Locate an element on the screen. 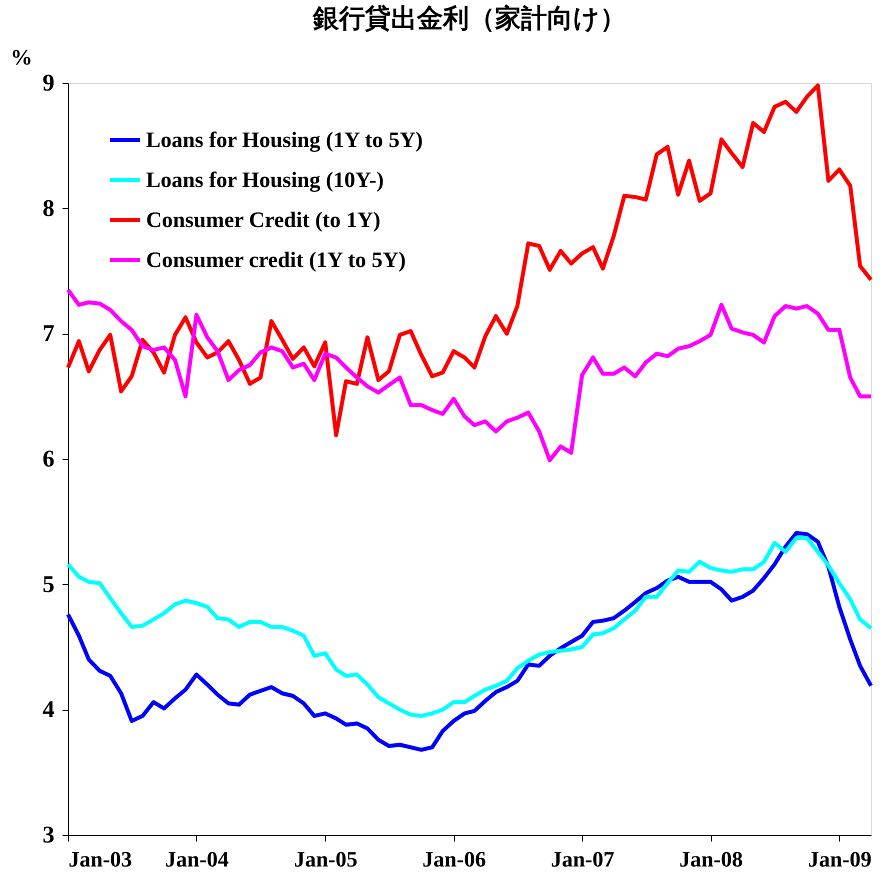  x-tick-label: Jan-06 is located at coordinates (454, 859).